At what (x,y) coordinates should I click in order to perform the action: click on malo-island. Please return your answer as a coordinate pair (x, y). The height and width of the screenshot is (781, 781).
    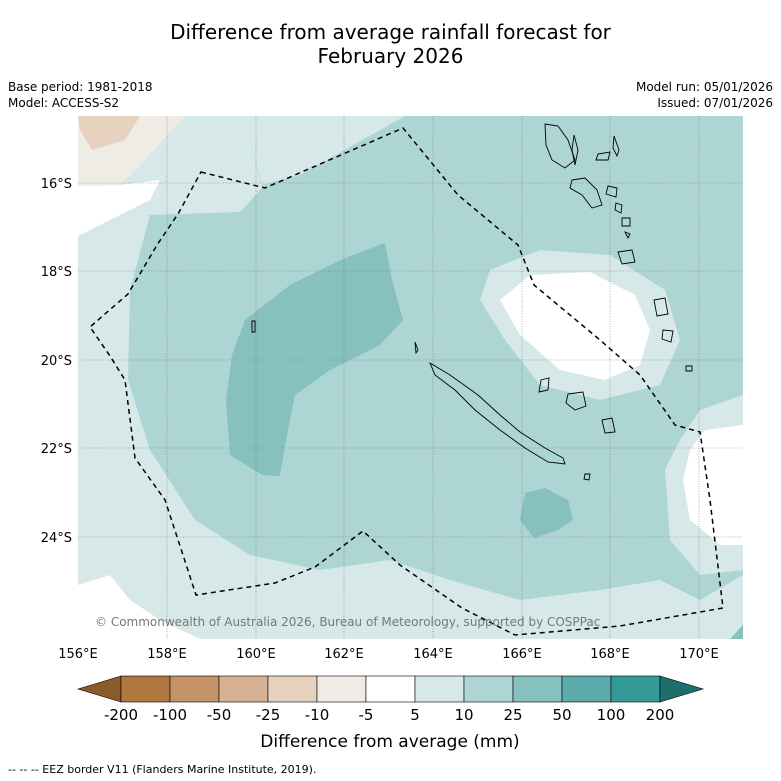
    Looking at the image, I should click on (575, 150).